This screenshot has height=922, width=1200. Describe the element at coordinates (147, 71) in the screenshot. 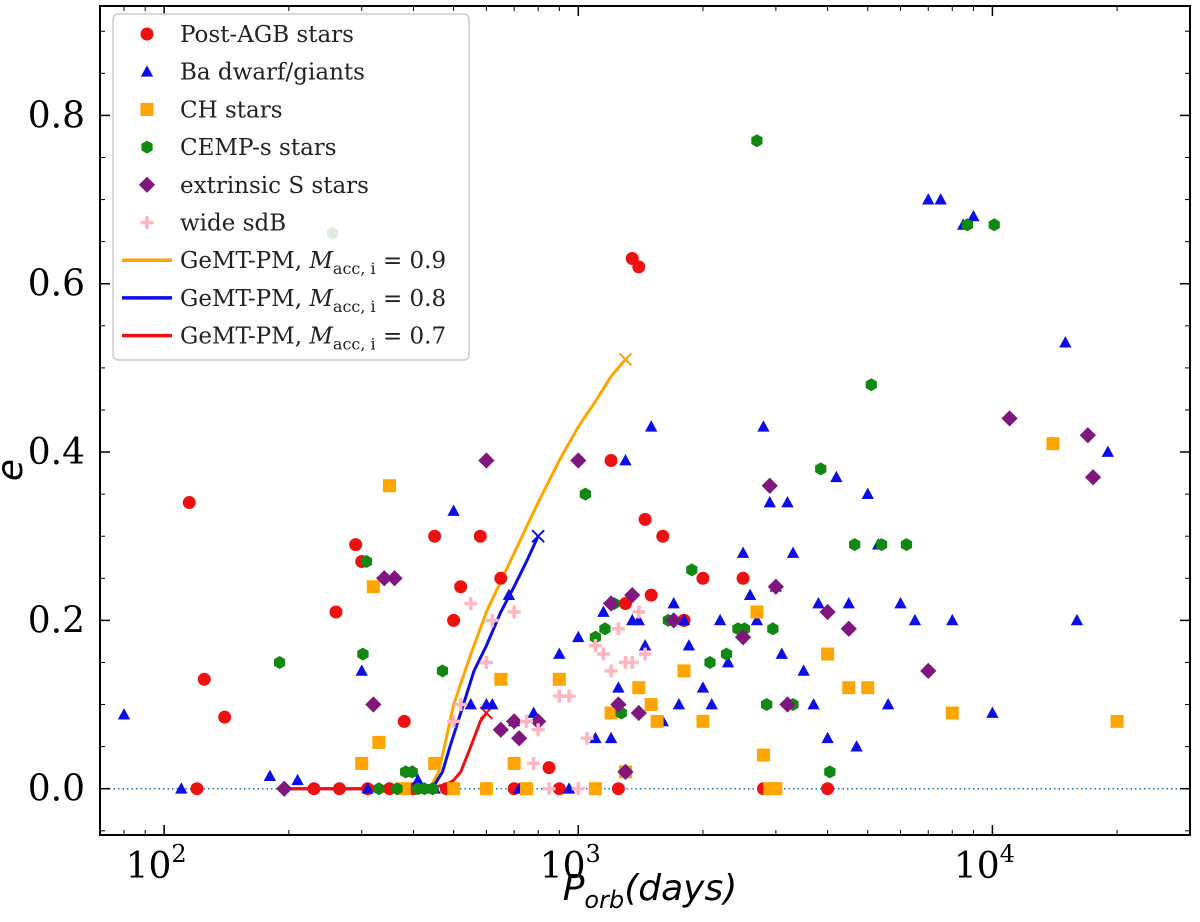

I see `legend-marker-triangle` at that location.